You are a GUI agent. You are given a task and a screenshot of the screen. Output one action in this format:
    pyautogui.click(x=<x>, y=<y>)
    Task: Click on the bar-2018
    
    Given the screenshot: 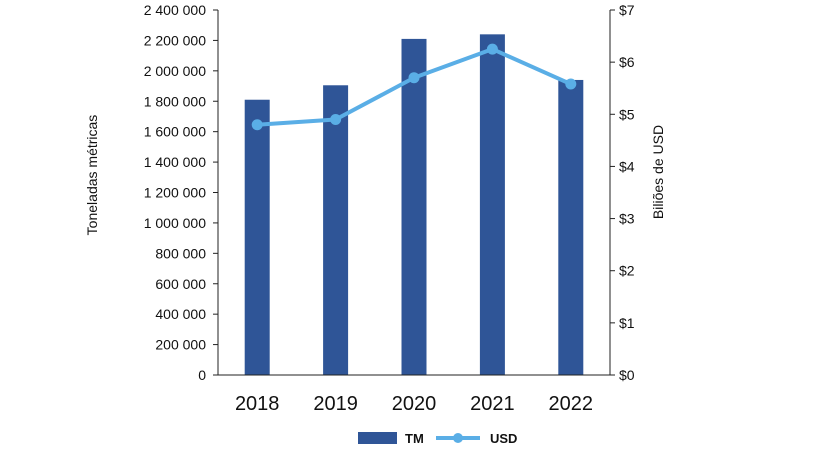 What is the action you would take?
    pyautogui.click(x=257, y=237)
    